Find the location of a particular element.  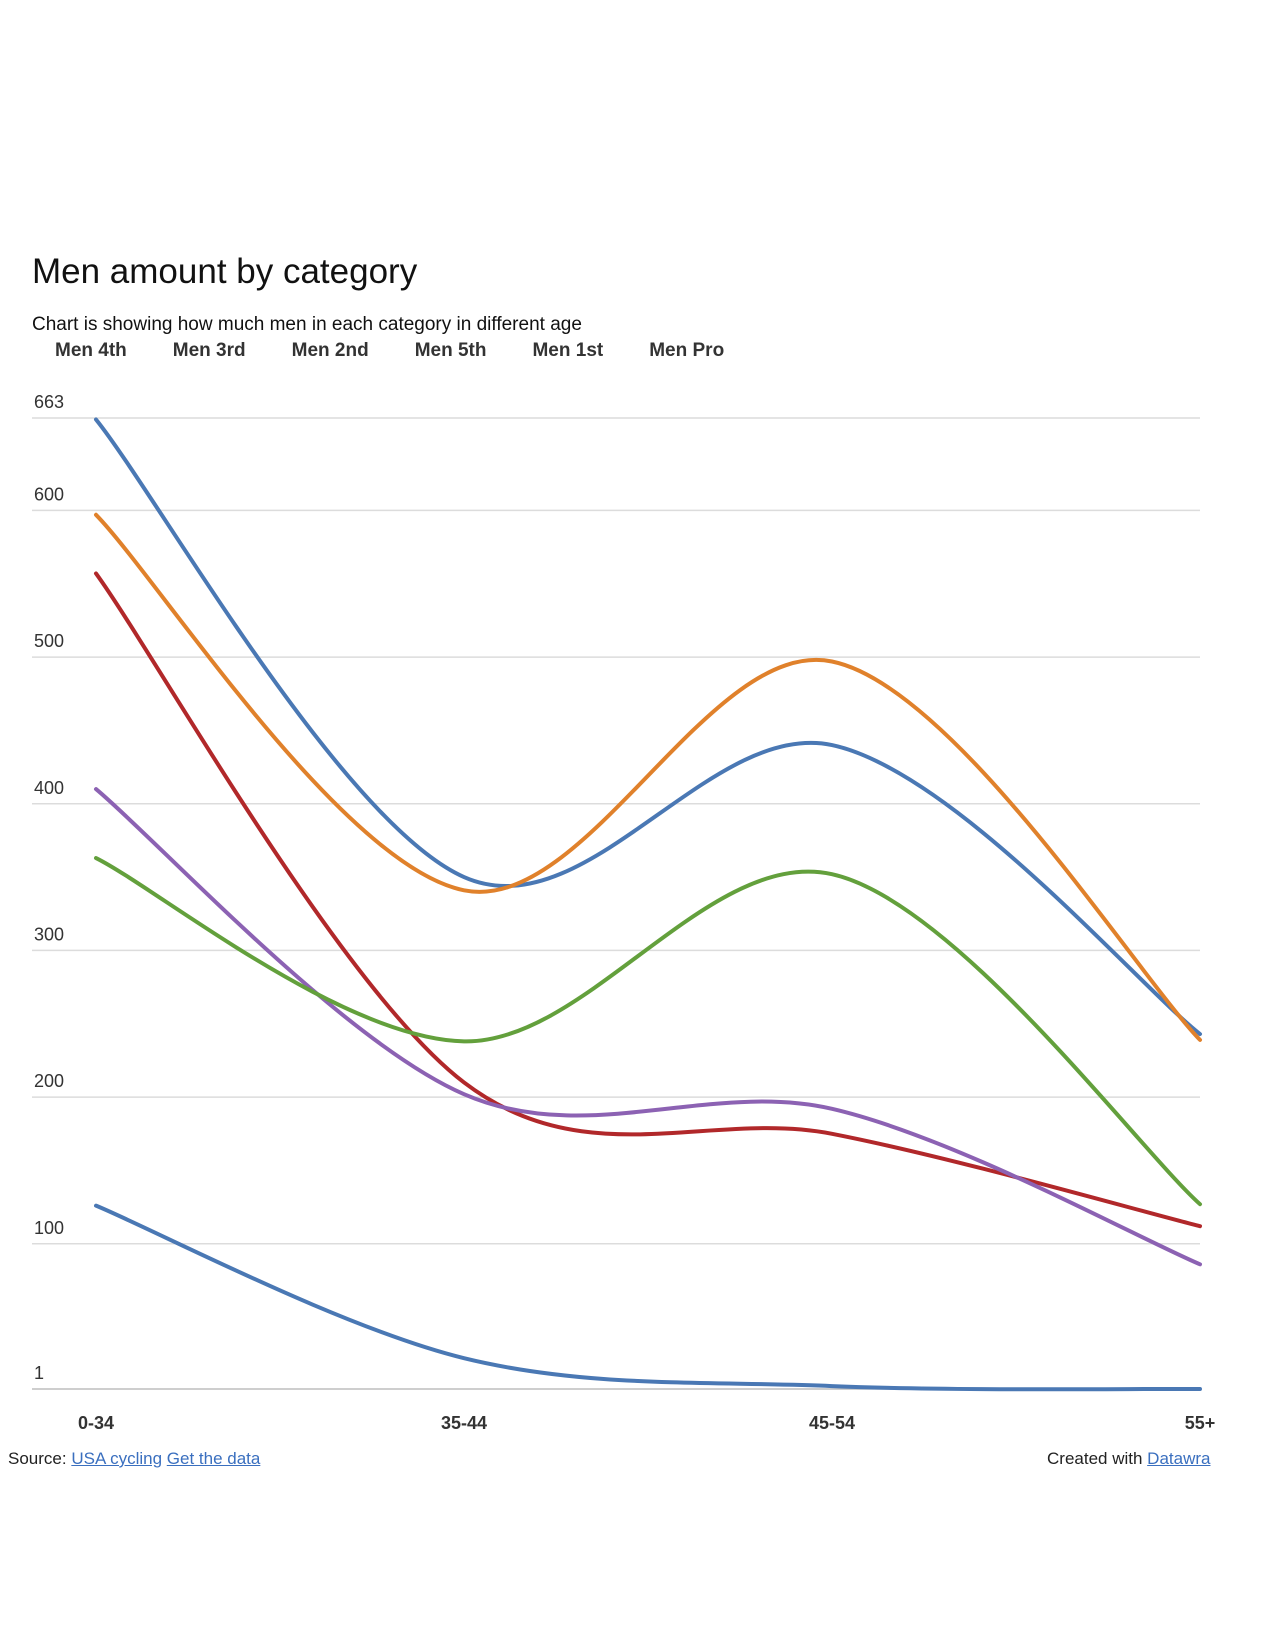

y-tick-label: 663 is located at coordinates (49, 402).